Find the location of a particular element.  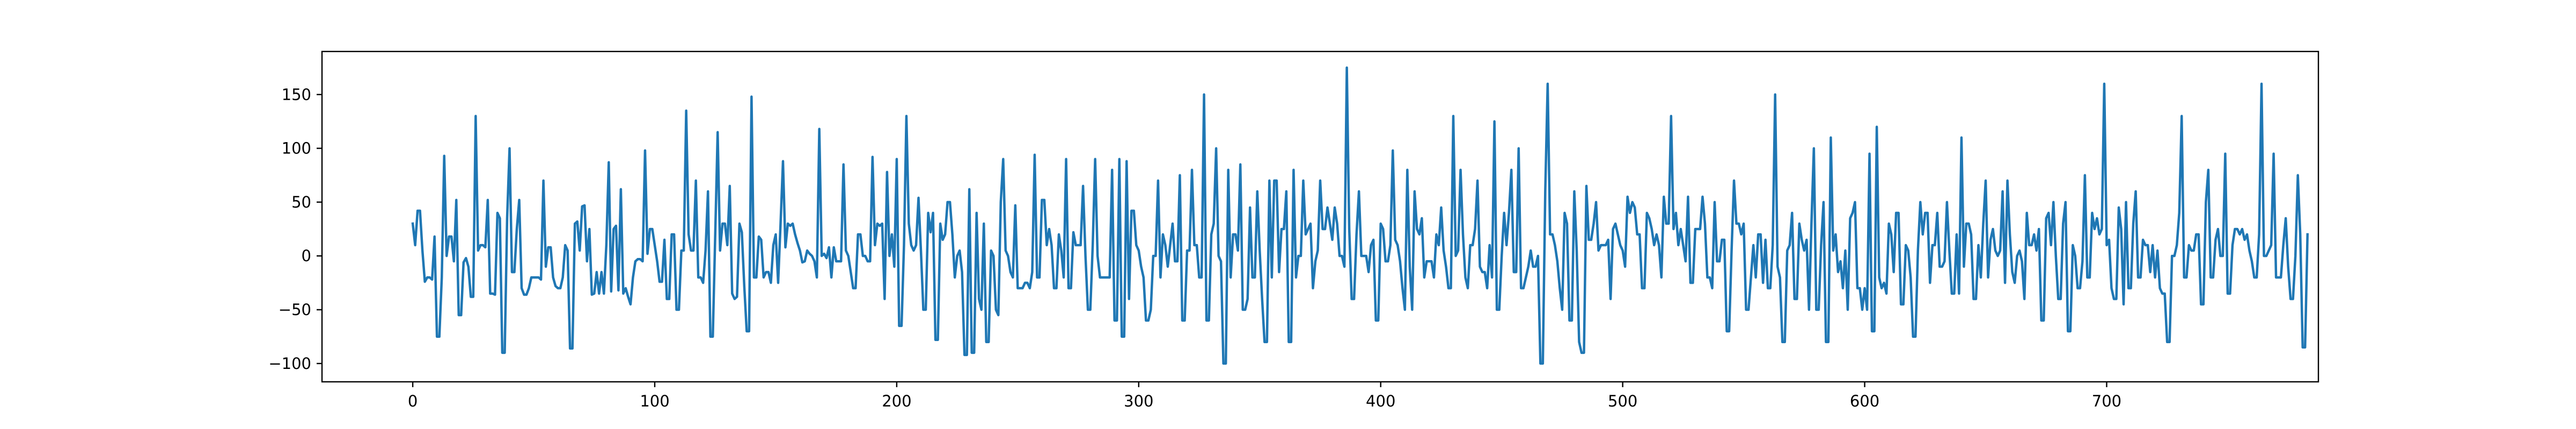

y-tick-label: −50 is located at coordinates (295, 310).